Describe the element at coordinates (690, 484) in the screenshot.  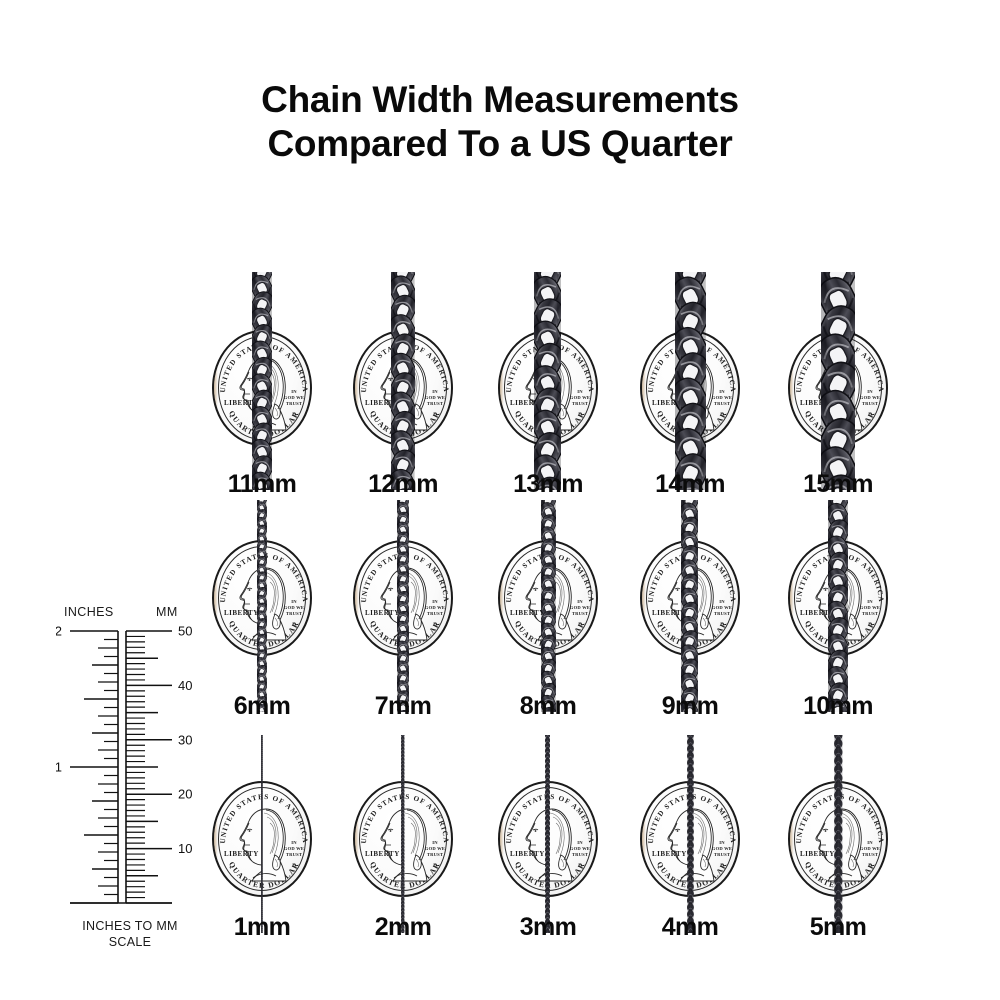
I see `chain-size-label: 14mm` at that location.